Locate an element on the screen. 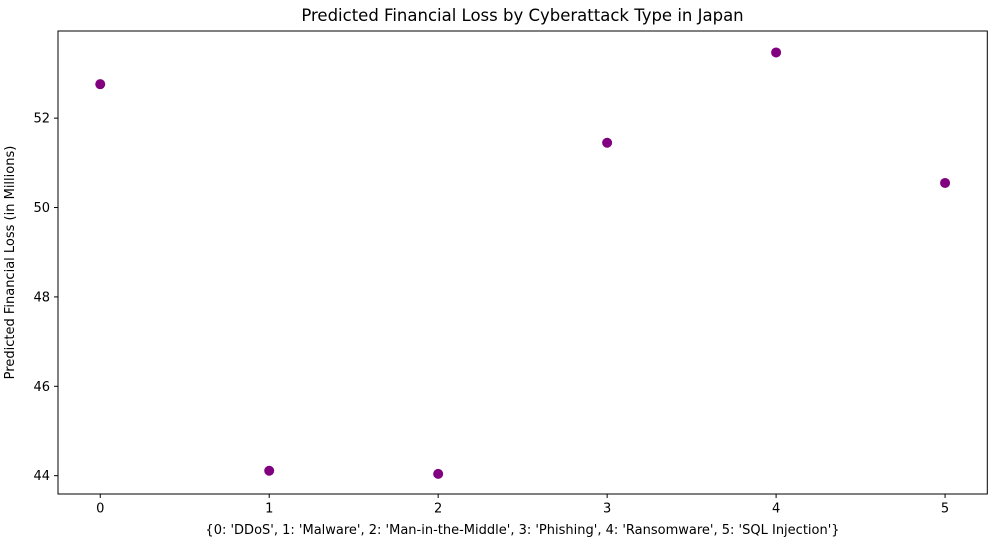  y-tick-label: 44 is located at coordinates (41, 476).